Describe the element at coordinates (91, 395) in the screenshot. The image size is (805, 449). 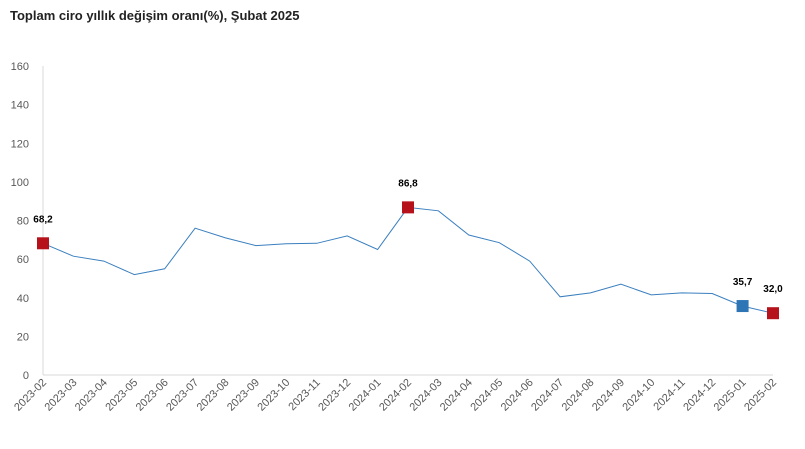
I see `x-tick-label: 2023-04` at that location.